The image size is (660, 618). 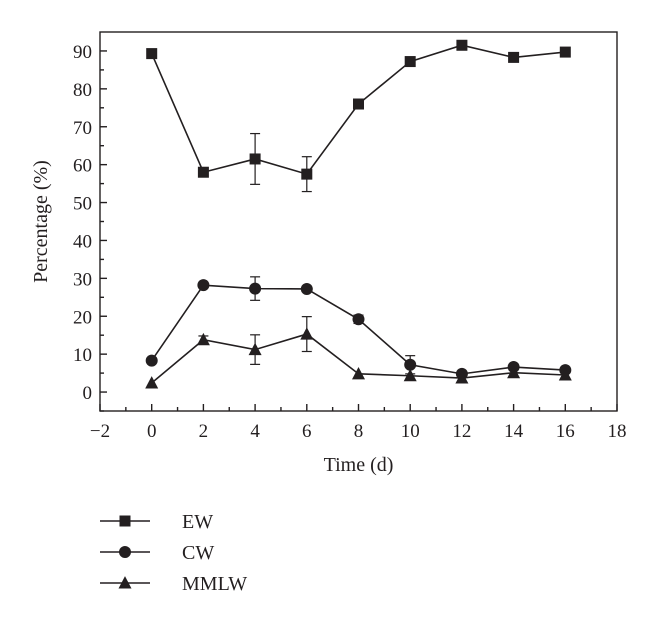 I want to click on y-tick-label: 0, so click(x=88, y=393).